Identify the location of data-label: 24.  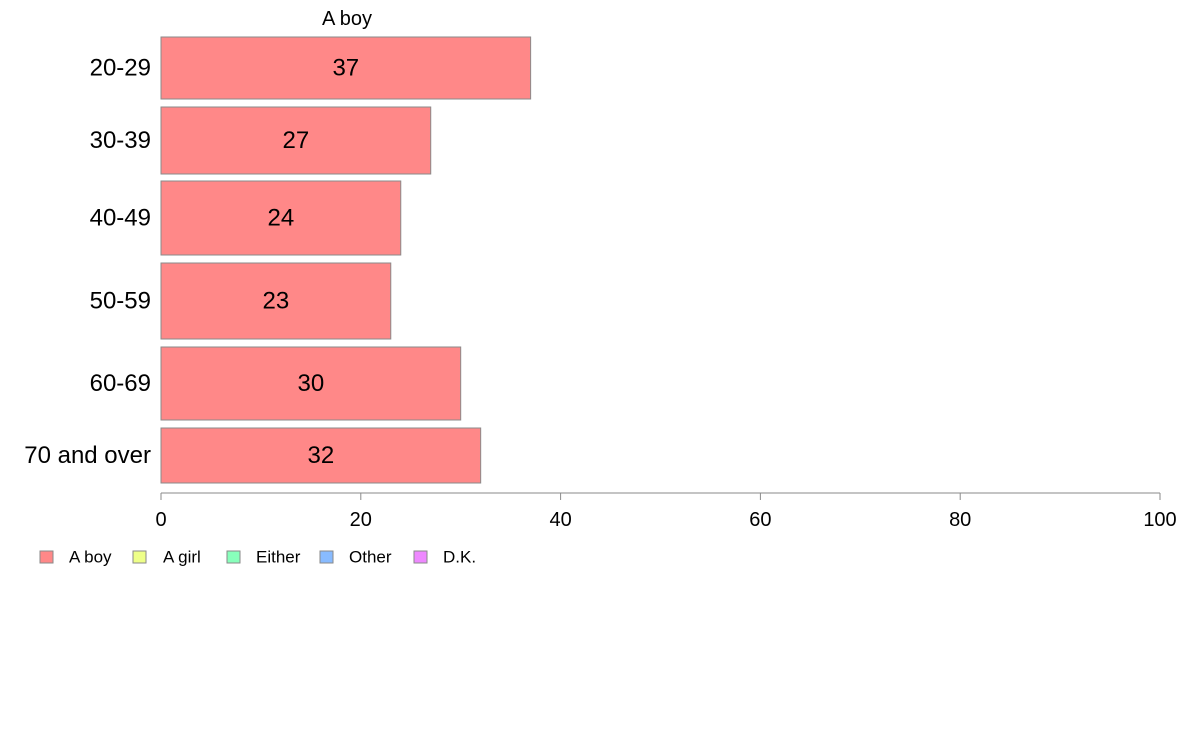
(281, 218).